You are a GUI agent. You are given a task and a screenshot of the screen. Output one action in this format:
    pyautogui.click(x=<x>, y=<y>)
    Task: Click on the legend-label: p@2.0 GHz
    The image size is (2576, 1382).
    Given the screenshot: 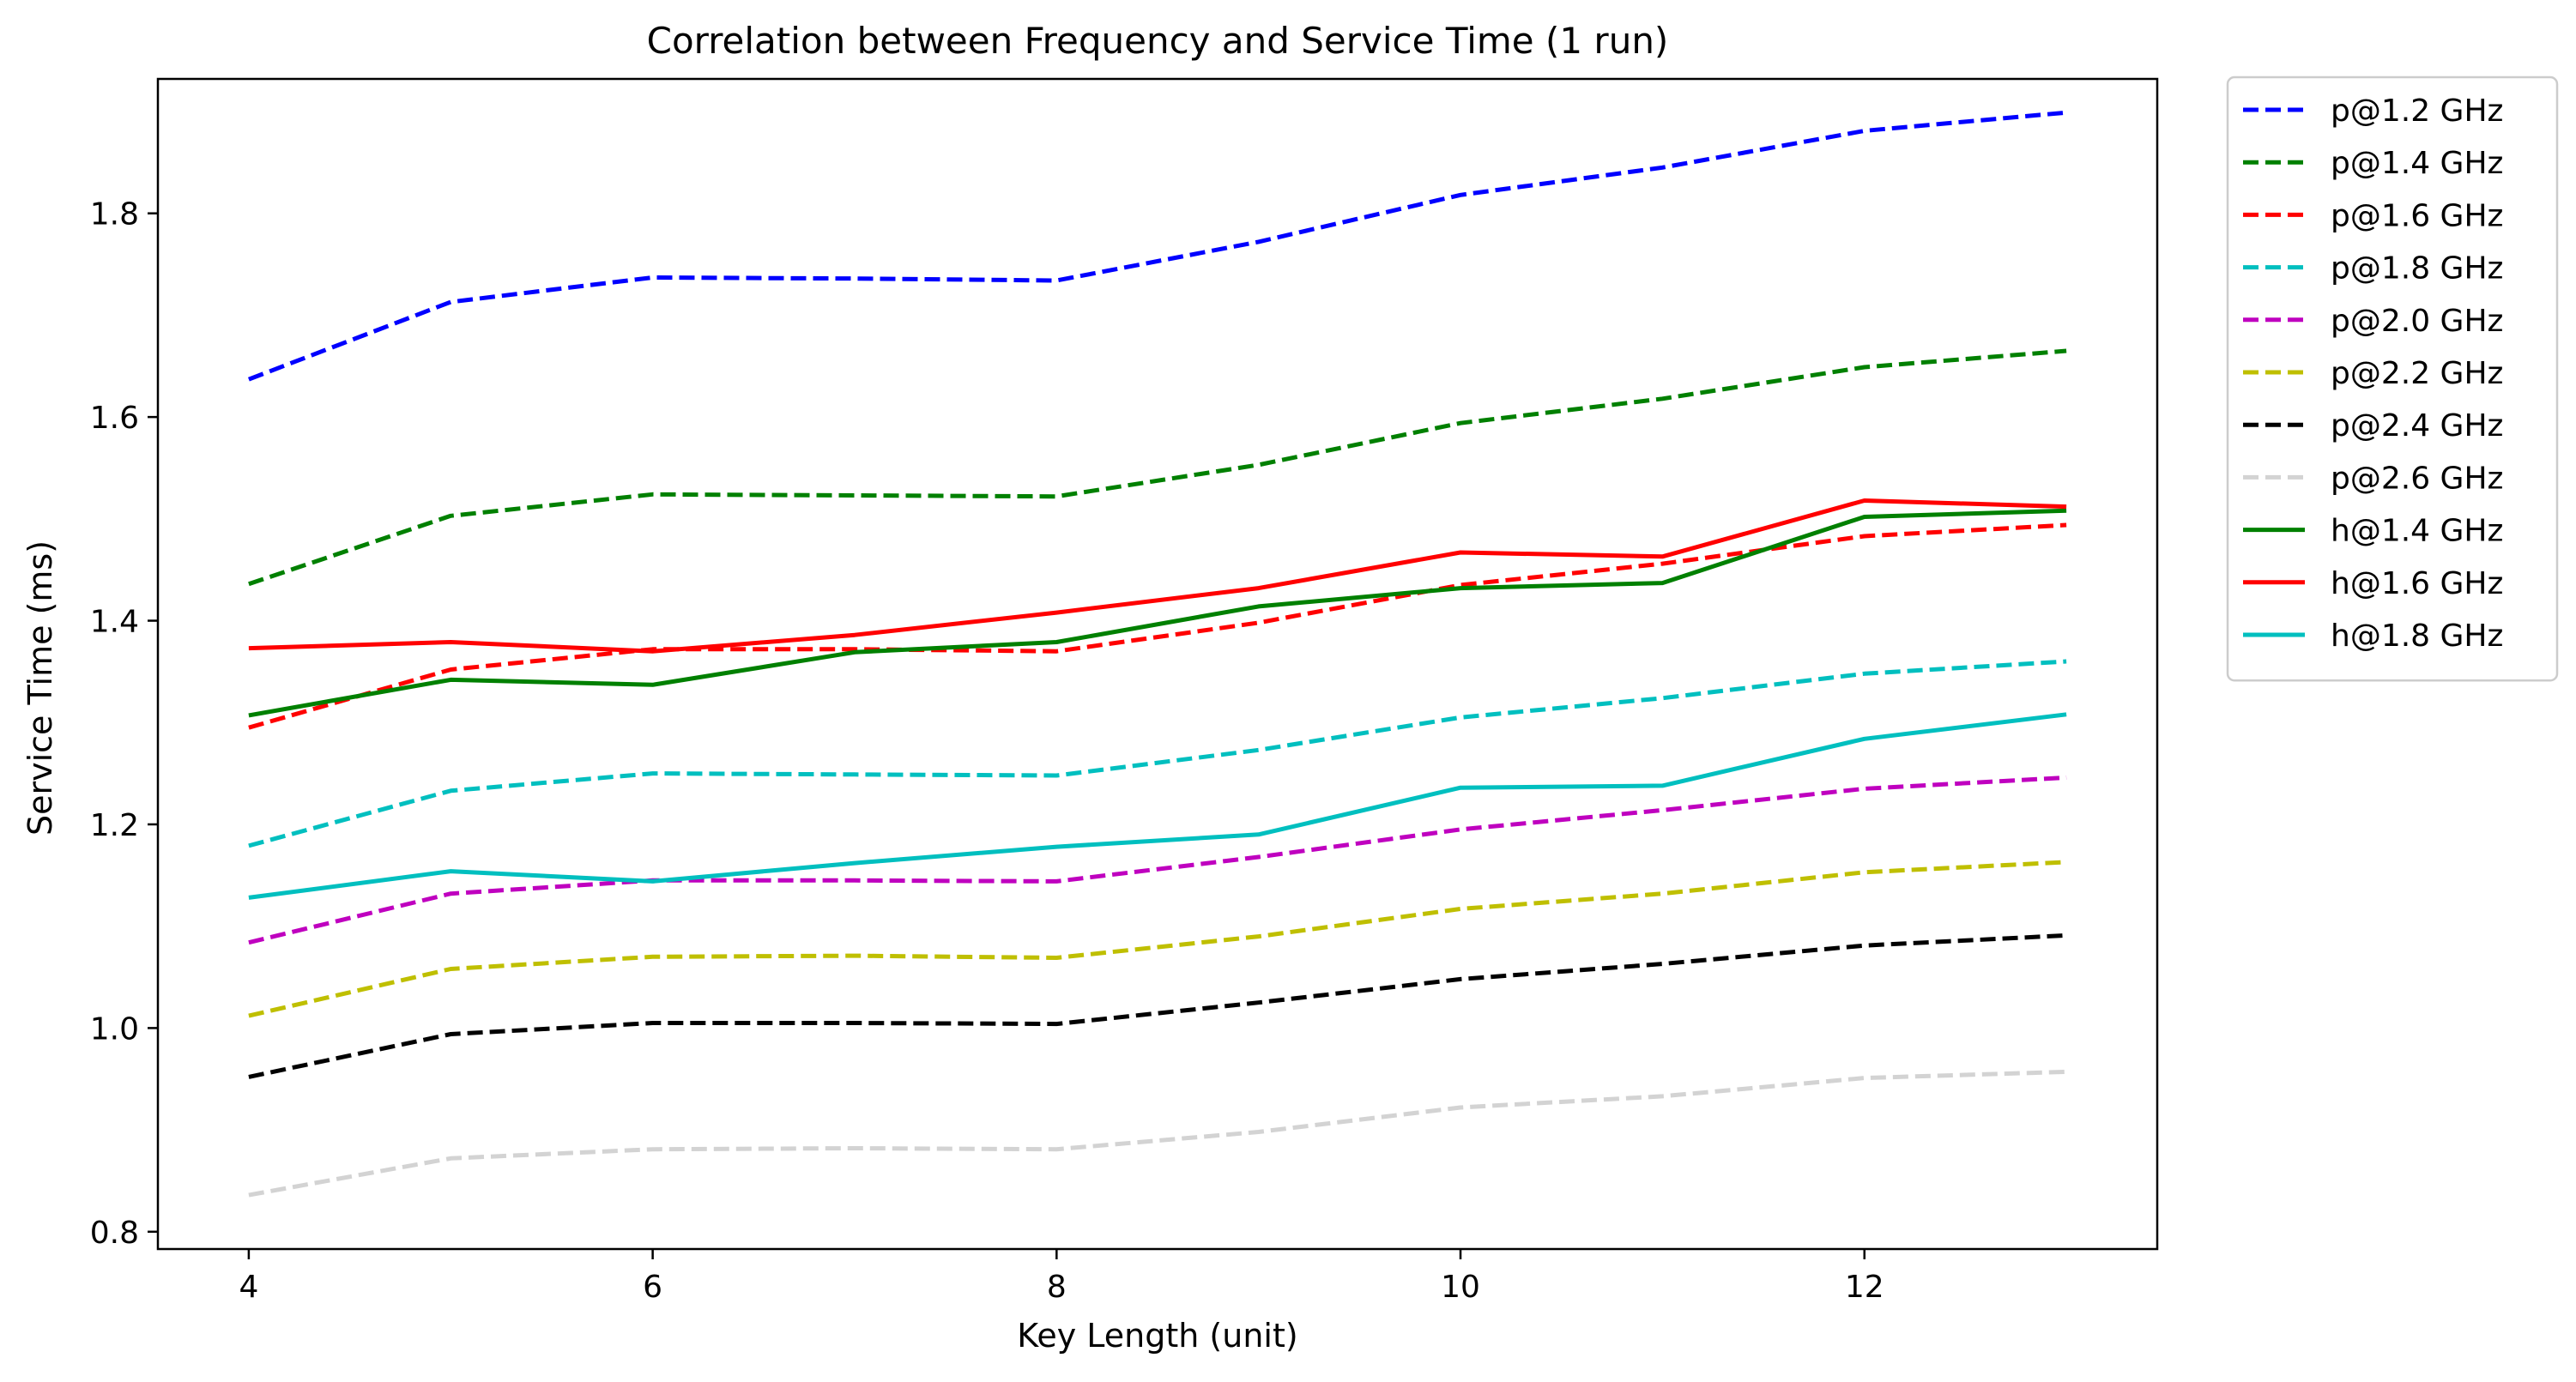 What is the action you would take?
    pyautogui.click(x=2417, y=321)
    